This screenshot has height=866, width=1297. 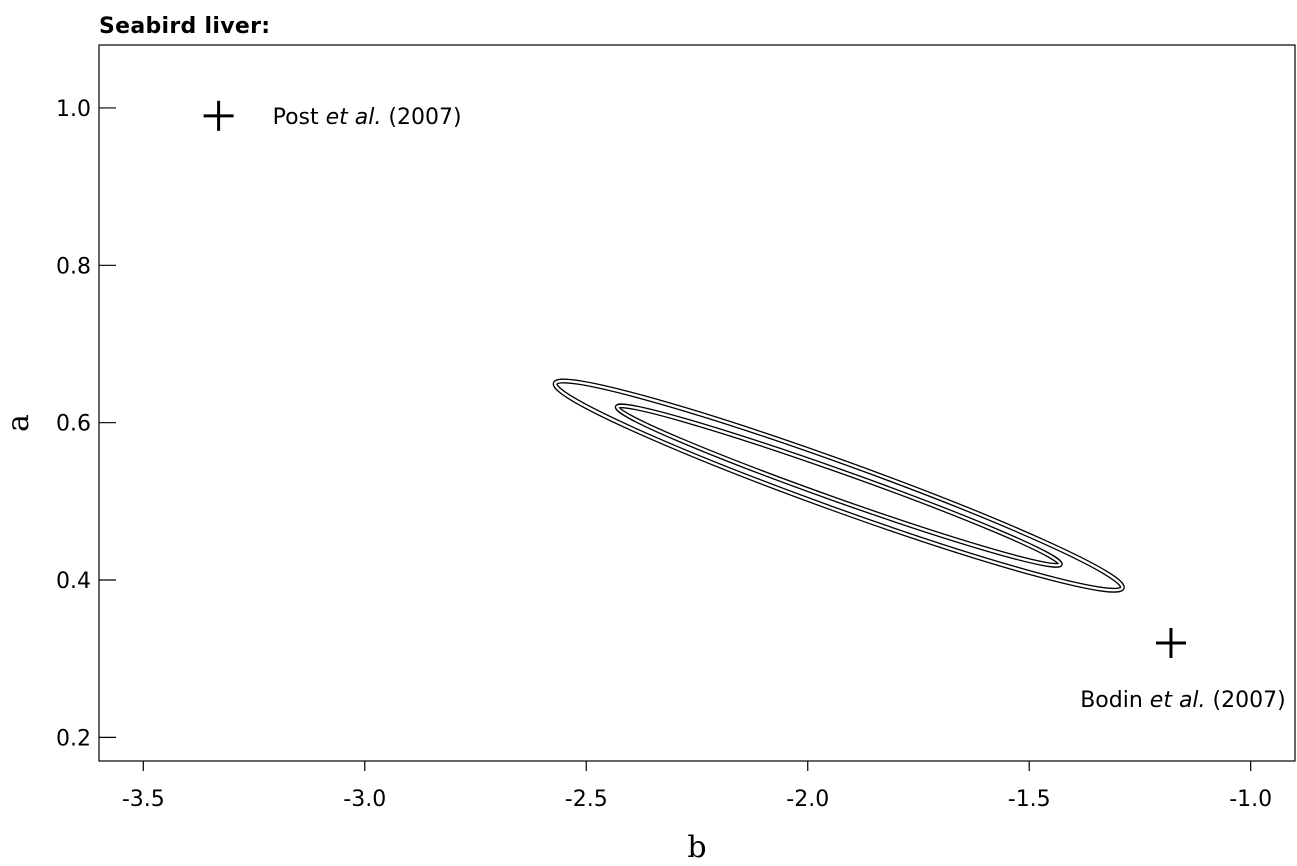 I want to click on x-axis: -3.5 -3.0 -2.5 -2.0 -1.5 -1.0, so click(x=697, y=786).